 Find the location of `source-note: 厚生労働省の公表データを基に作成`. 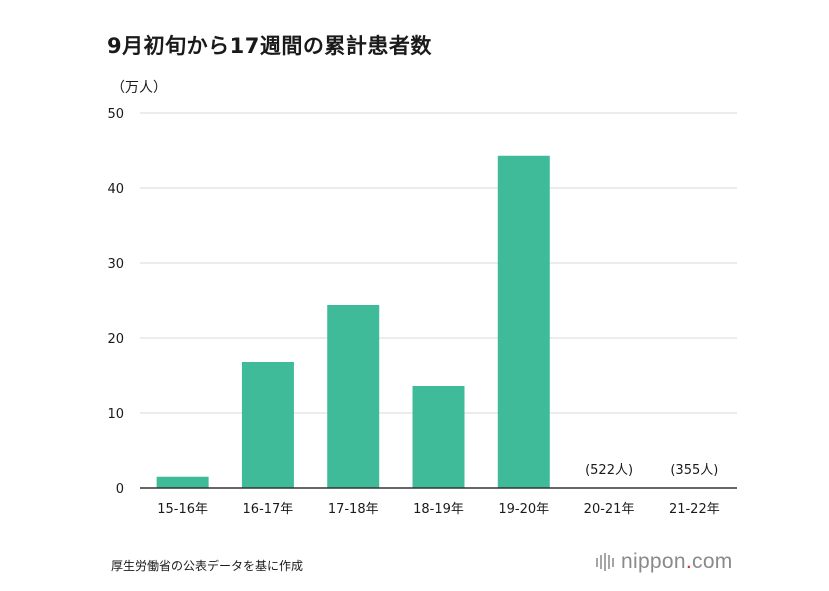

source-note: 厚生労働省の公表データを基に作成 is located at coordinates (207, 566).